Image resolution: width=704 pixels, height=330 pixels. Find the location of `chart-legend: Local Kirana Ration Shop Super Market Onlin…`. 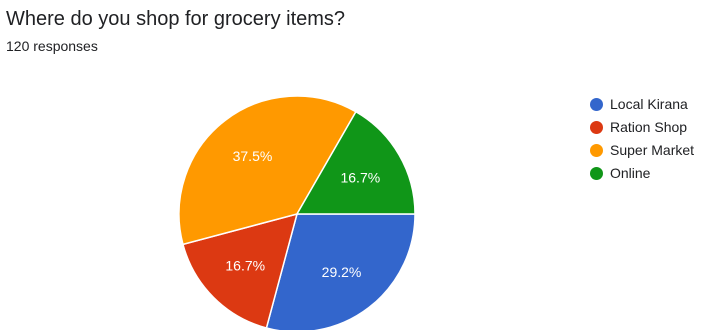

chart-legend: Local Kirana Ration Shop Super Market Onlin… is located at coordinates (642, 140).